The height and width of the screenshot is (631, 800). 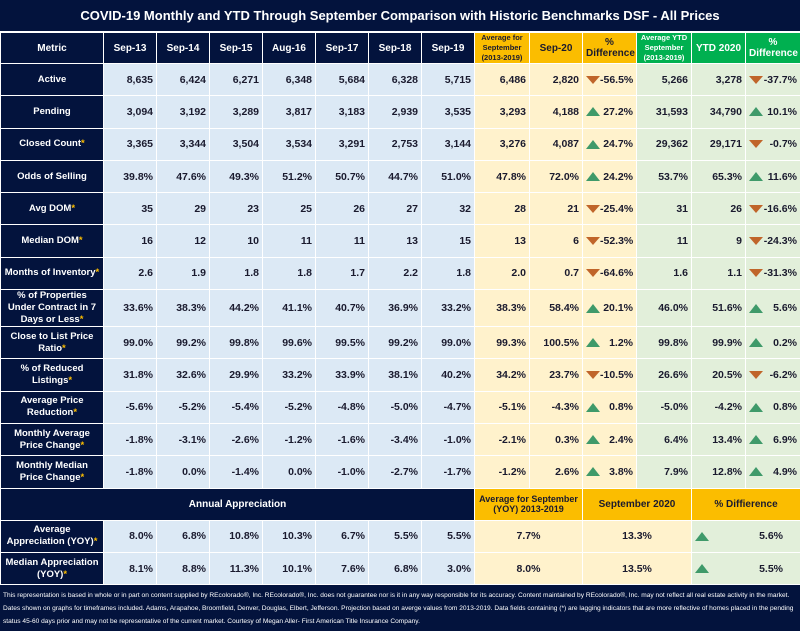 I want to click on historic-value: 1.8, so click(x=289, y=273).